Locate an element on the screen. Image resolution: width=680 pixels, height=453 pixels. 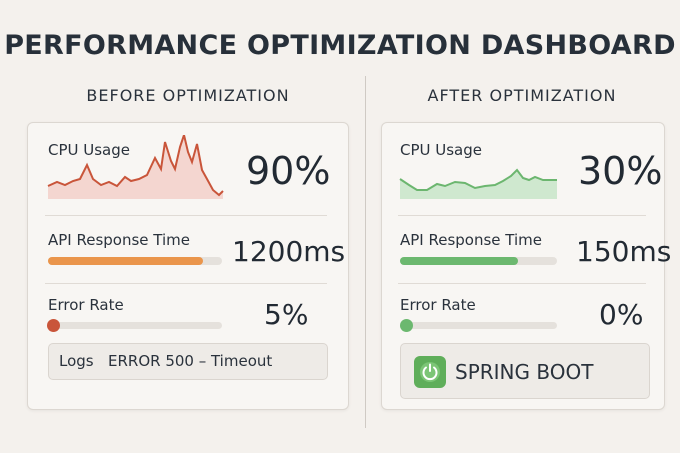
logs-message: ERROR 500 – Timeout is located at coordinates (190, 361).